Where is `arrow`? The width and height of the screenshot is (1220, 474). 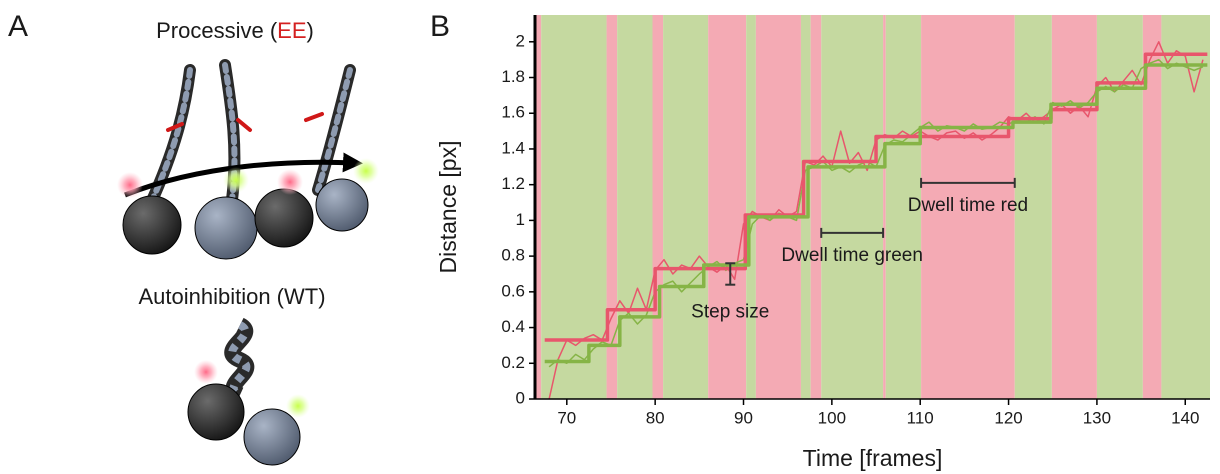 arrow is located at coordinates (243, 175).